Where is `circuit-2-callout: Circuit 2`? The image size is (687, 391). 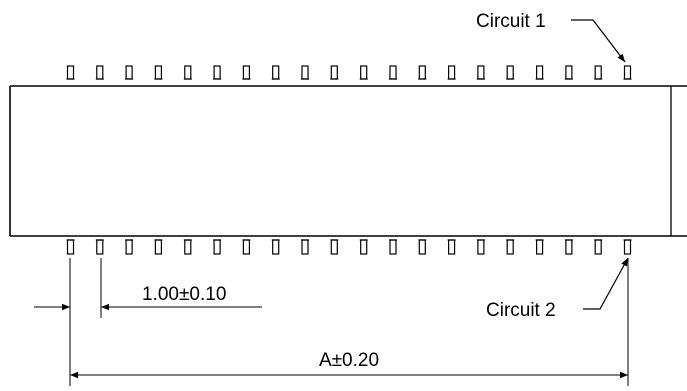
circuit-2-callout: Circuit 2 is located at coordinates (557, 289).